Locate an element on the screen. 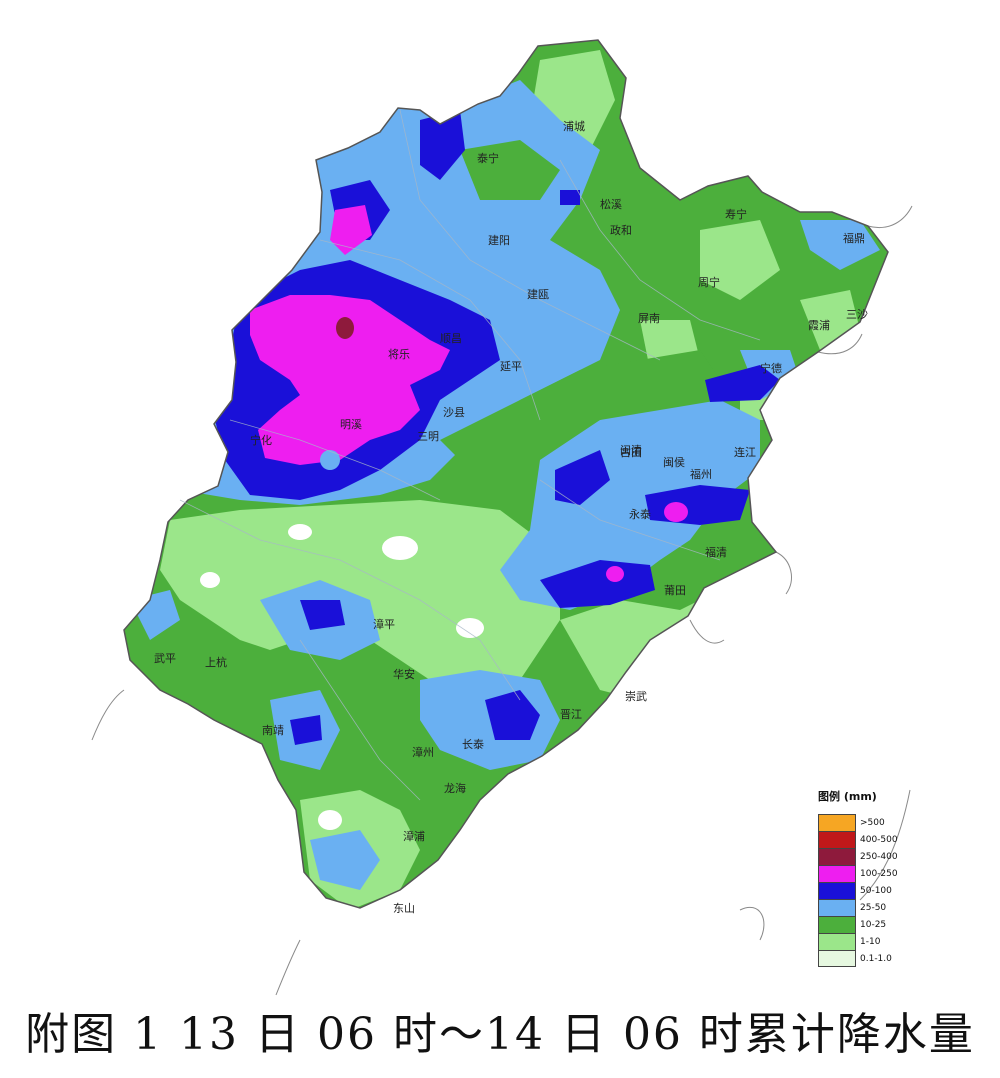 Image resolution: width=1000 pixels, height=1078 pixels. place-label: 华安 is located at coordinates (404, 674).